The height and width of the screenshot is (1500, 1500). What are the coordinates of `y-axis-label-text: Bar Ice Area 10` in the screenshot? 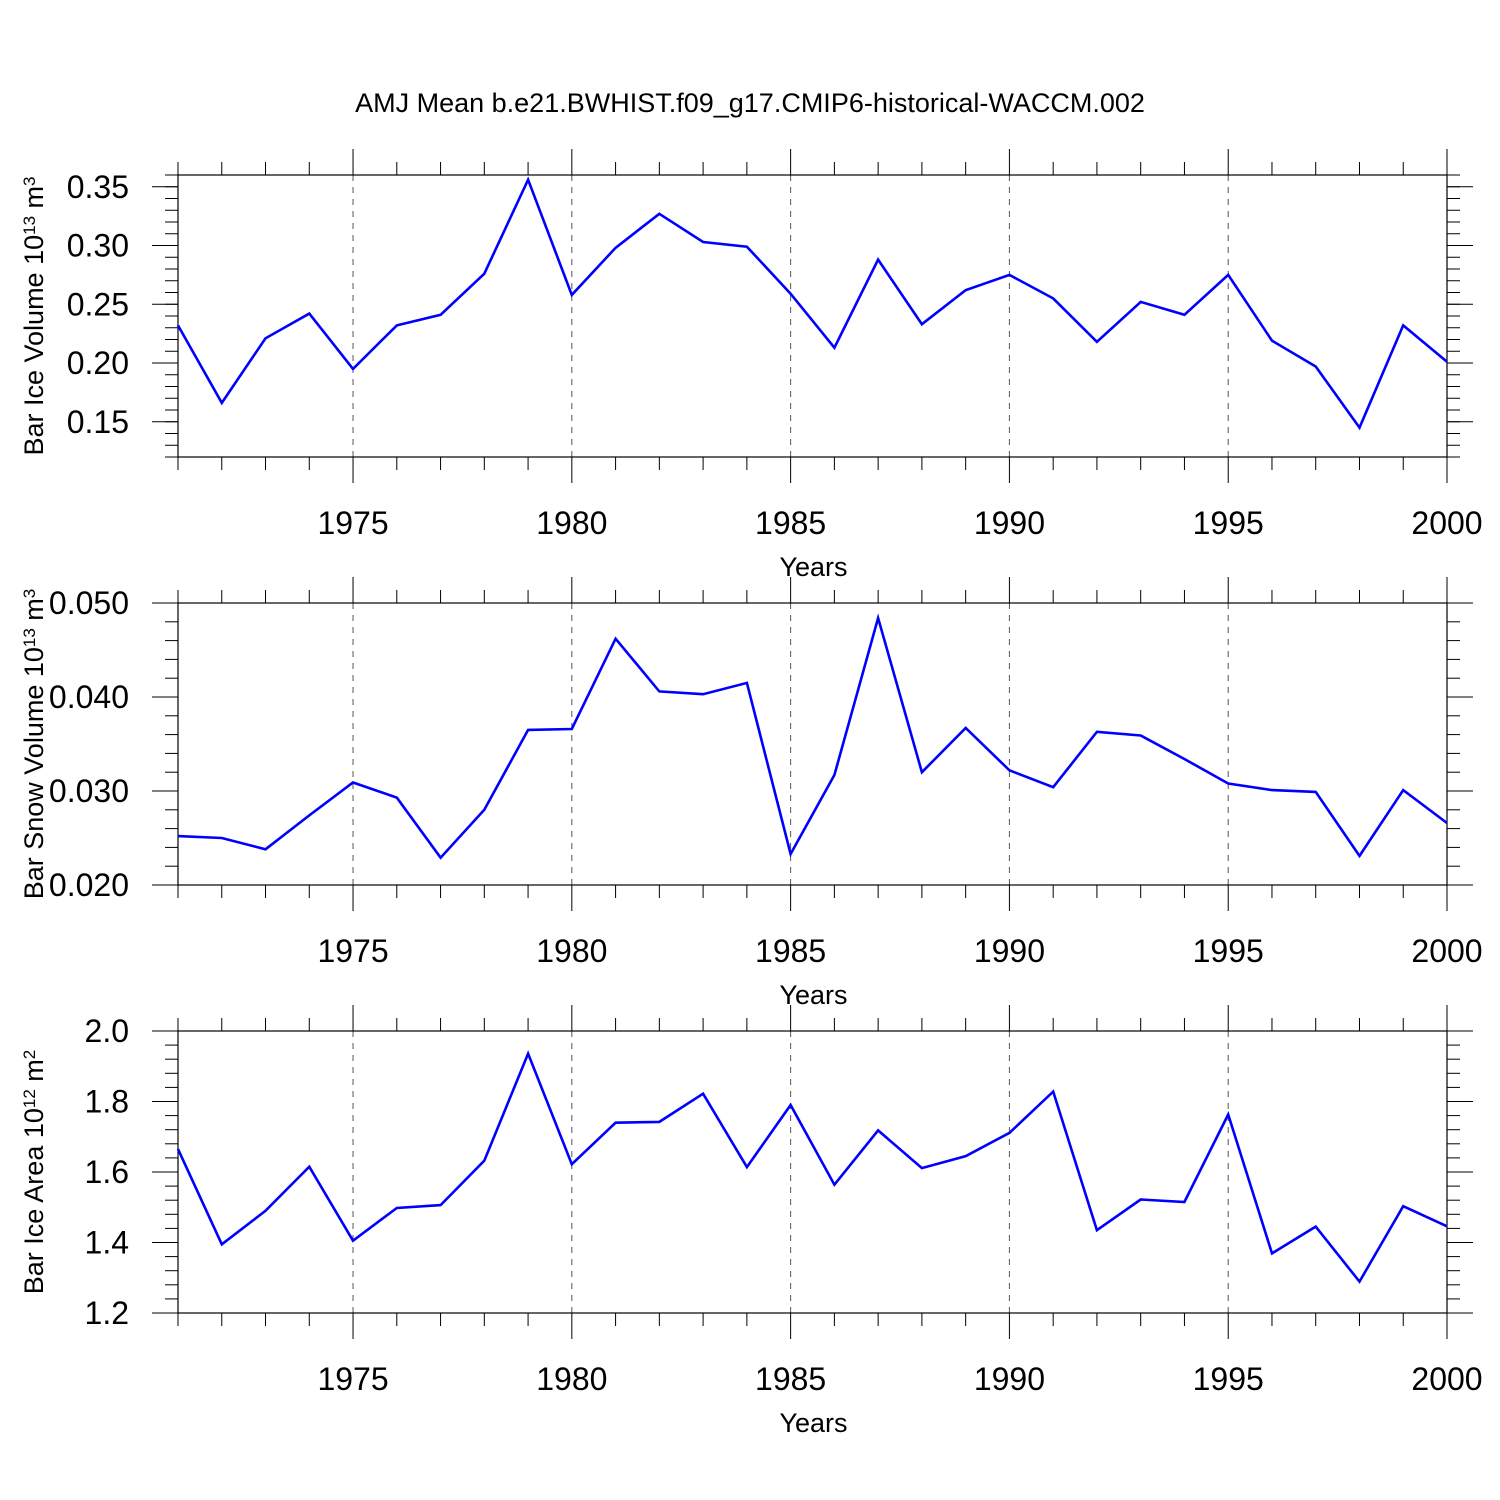 It's located at (34, 1201).